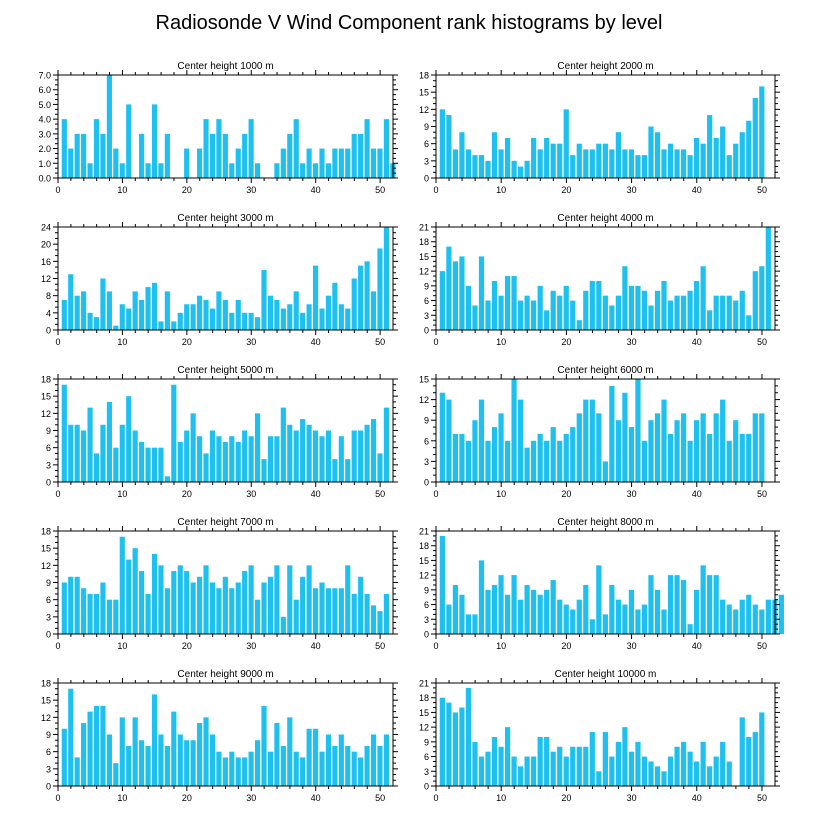 This screenshot has width=818, height=824. Describe the element at coordinates (48, 483) in the screenshot. I see `y-tick-label: 0` at that location.